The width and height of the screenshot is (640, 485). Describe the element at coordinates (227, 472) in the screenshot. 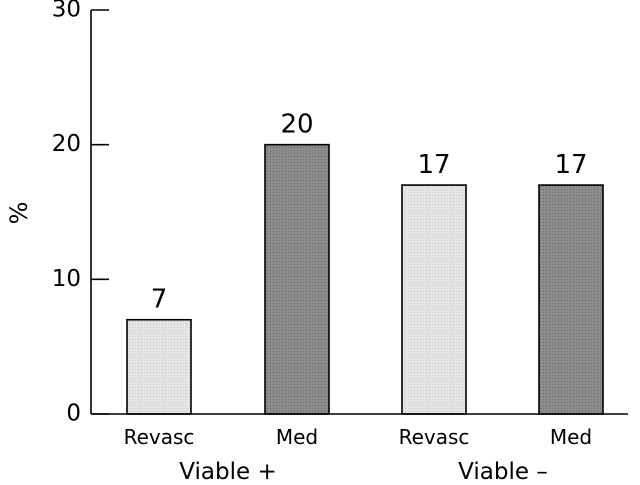

I see `x-group-label: Viable +` at that location.